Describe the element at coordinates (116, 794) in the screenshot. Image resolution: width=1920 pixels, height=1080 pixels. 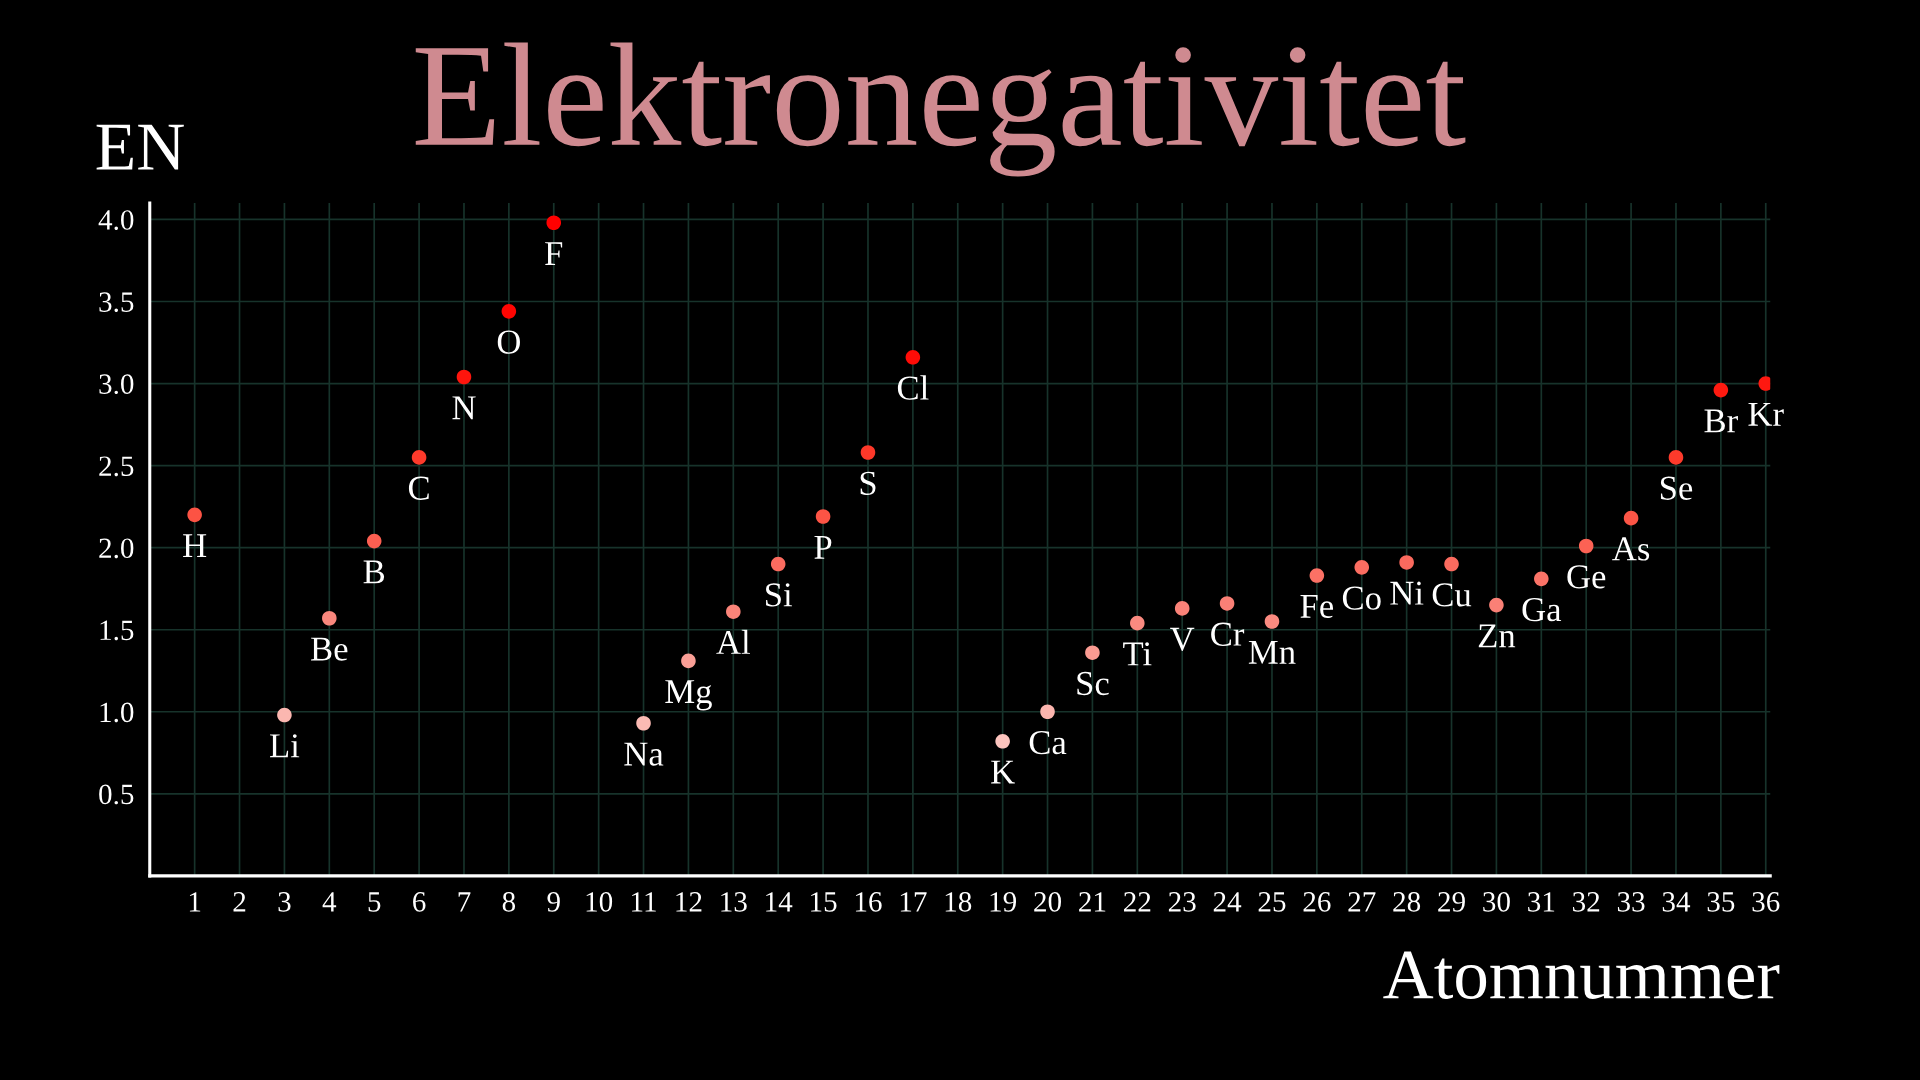
I see `y-tick-label: 0.5` at that location.